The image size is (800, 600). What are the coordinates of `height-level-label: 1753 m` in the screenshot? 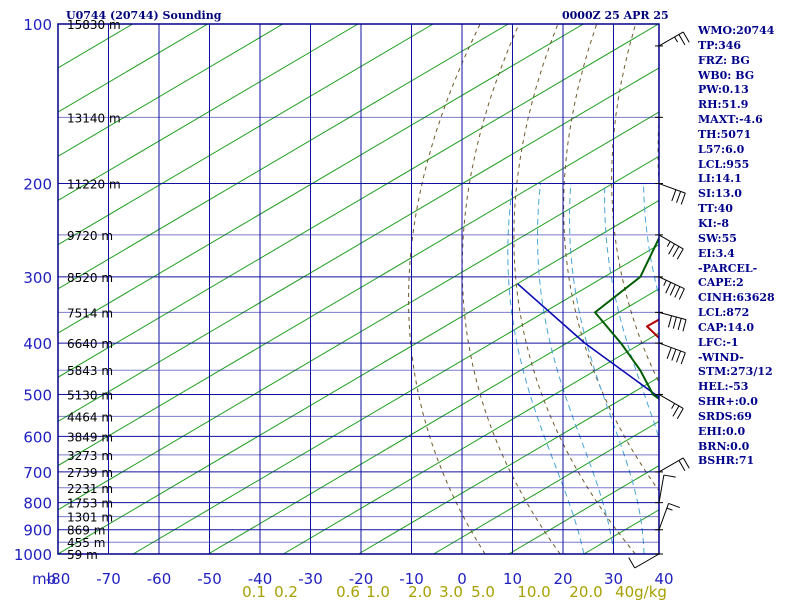 It's located at (90, 504).